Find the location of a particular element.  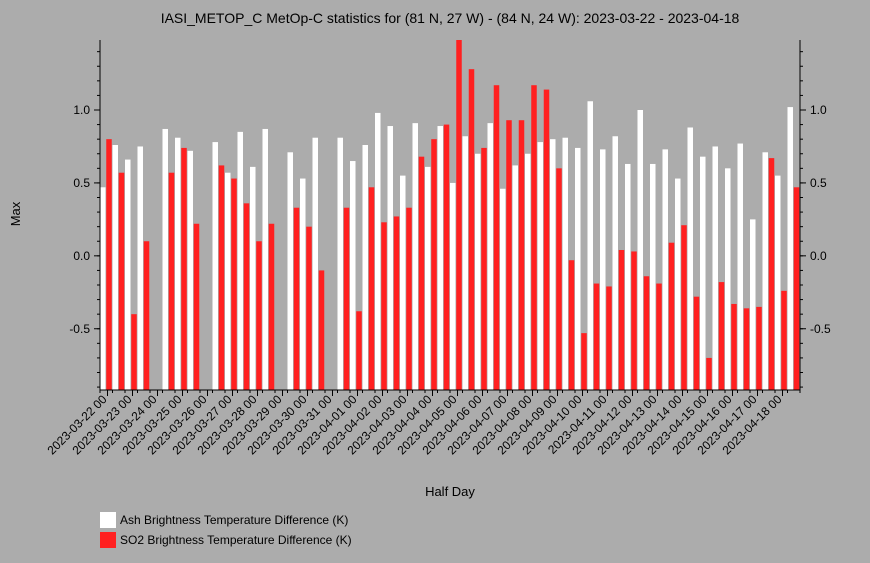

x-axis-label: Half Day is located at coordinates (450, 491).